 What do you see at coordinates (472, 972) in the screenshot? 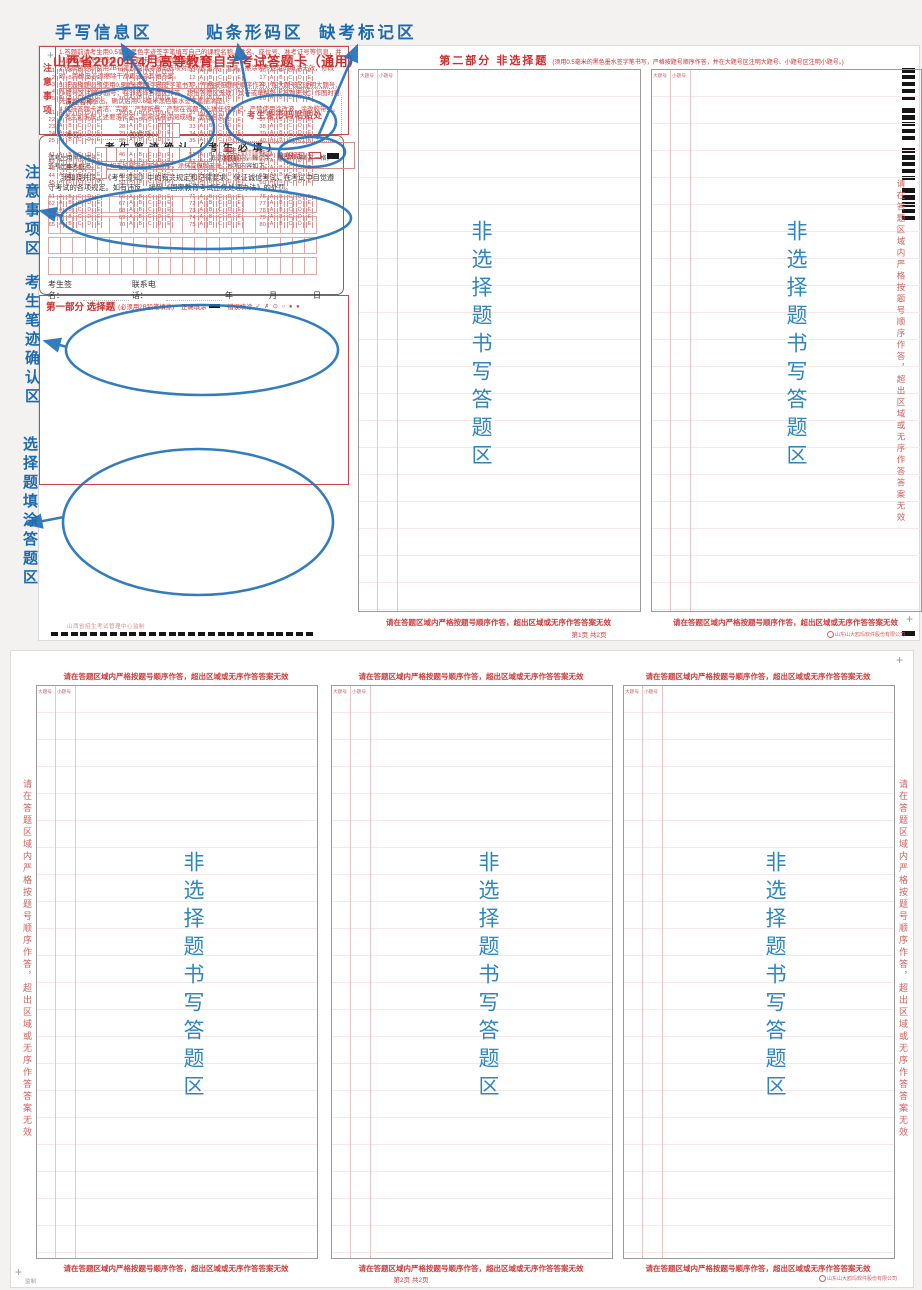
I see `essay-answer-box-4: 大题号 小题号 非选择题书写答题区` at bounding box center [472, 972].